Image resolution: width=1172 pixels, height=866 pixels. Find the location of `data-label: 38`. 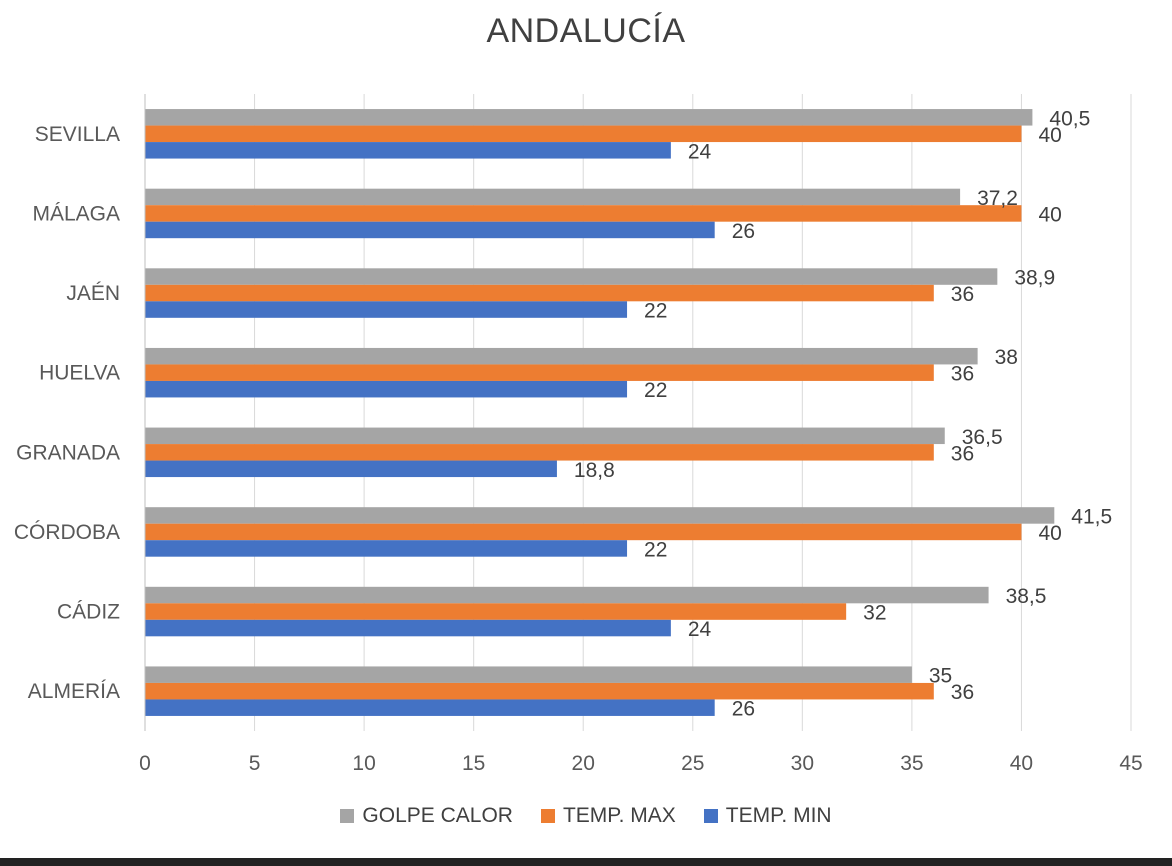

data-label: 38 is located at coordinates (1006, 357).